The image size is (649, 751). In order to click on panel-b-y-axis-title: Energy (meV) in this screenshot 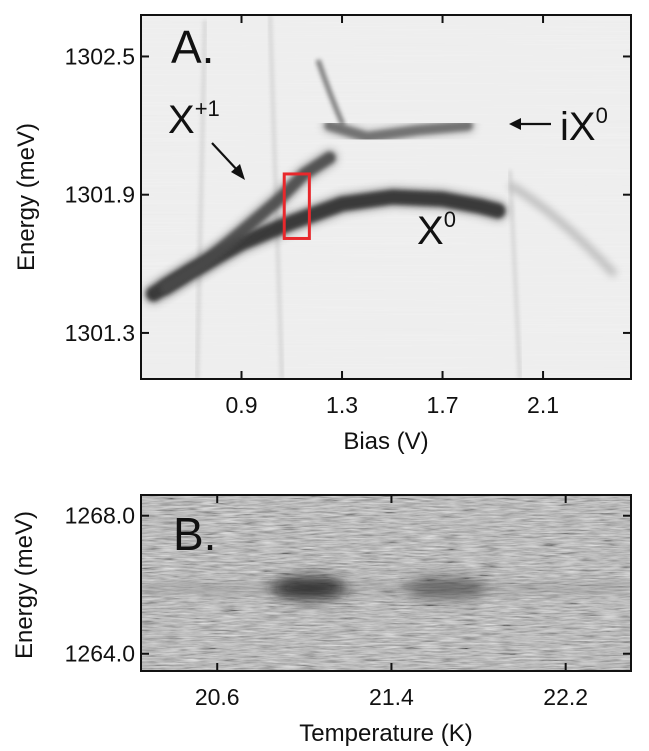, I will do `click(24, 585)`.